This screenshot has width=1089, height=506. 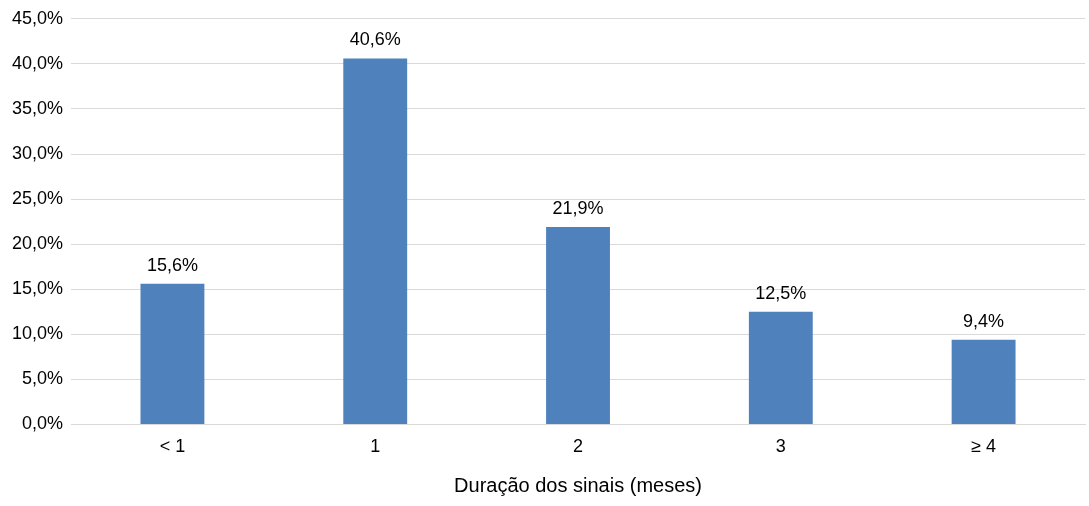 What do you see at coordinates (37, 288) in the screenshot?
I see `y-tick-label: 15,0%` at bounding box center [37, 288].